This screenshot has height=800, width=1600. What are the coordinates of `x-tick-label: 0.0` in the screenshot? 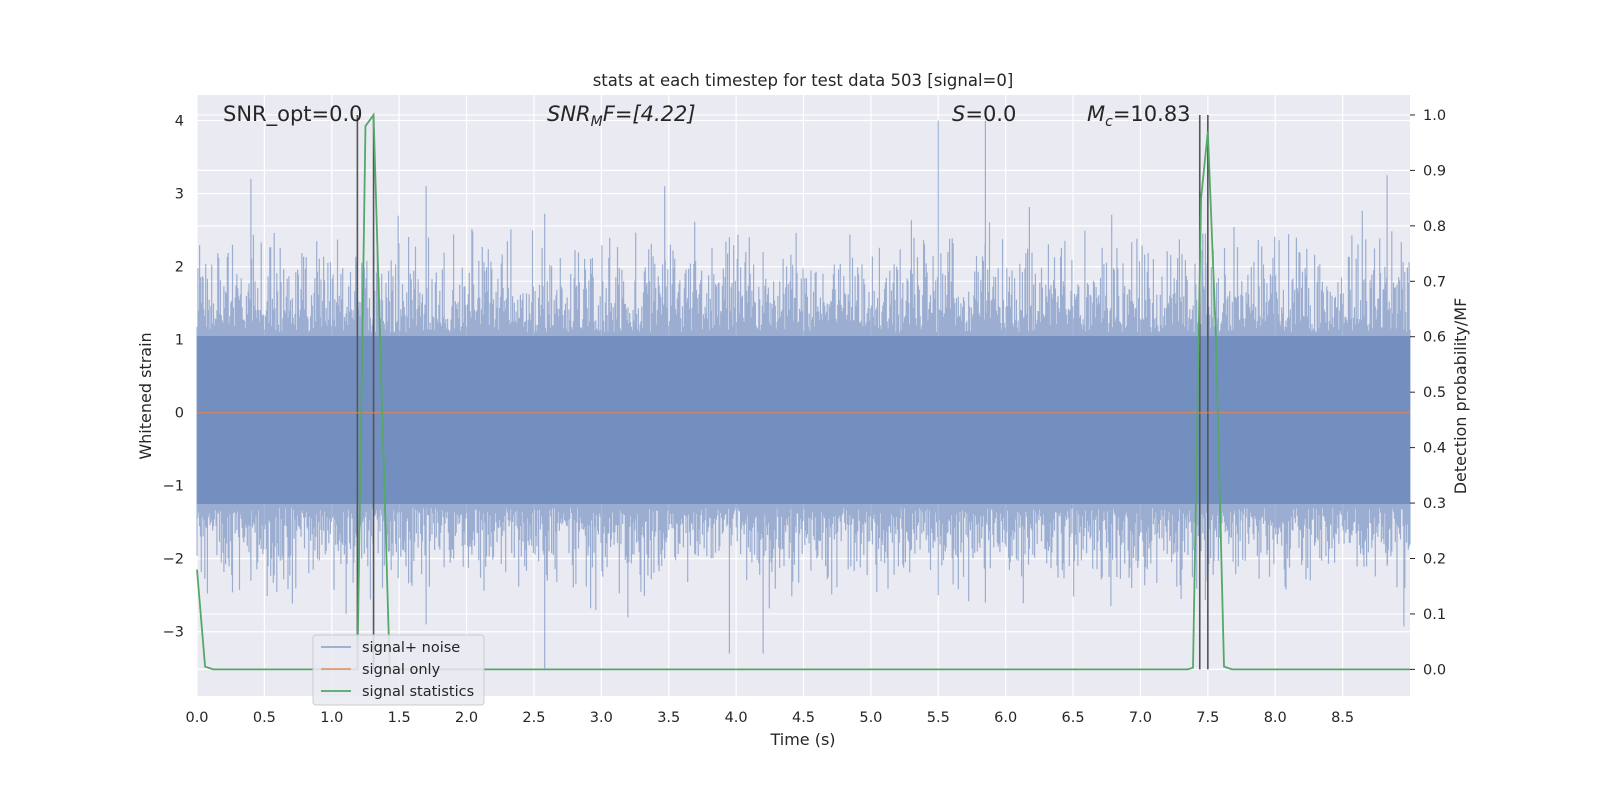 It's located at (196, 718).